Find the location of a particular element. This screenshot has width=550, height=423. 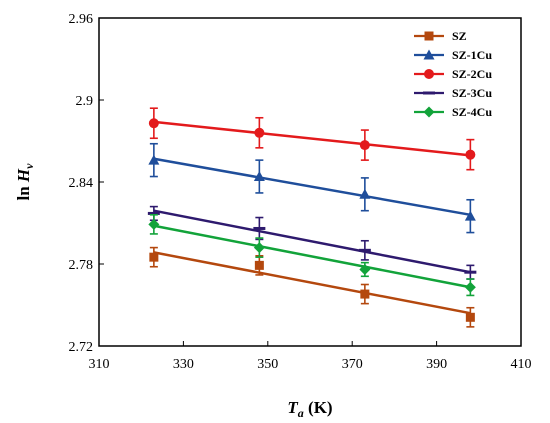

y-tick-label: 2.96 is located at coordinates (81, 19).